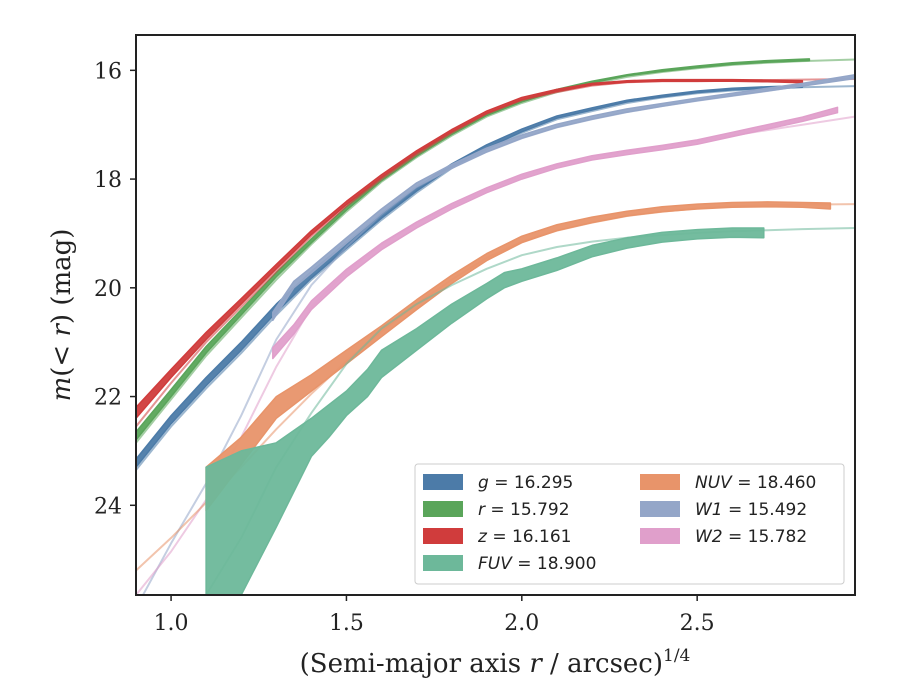 The width and height of the screenshot is (900, 700). What do you see at coordinates (524, 537) in the screenshot?
I see `legend-label-z: z = 16.161` at bounding box center [524, 537].